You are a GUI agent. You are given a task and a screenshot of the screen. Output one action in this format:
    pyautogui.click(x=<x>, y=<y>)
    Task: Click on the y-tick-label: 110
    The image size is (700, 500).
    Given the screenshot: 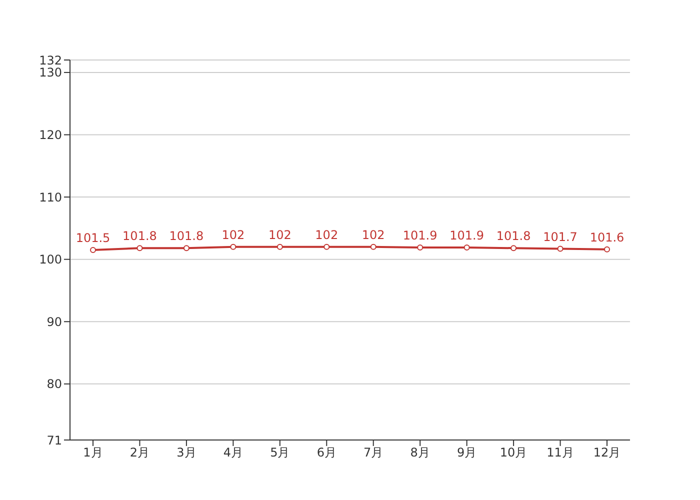 What is the action you would take?
    pyautogui.click(x=50, y=197)
    